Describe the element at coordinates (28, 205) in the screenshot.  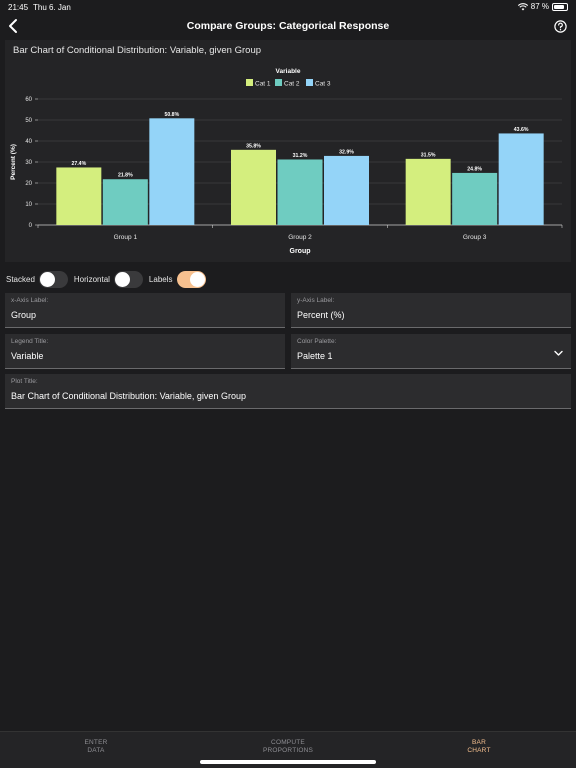
I see `y-tick-label: 10` at that location.